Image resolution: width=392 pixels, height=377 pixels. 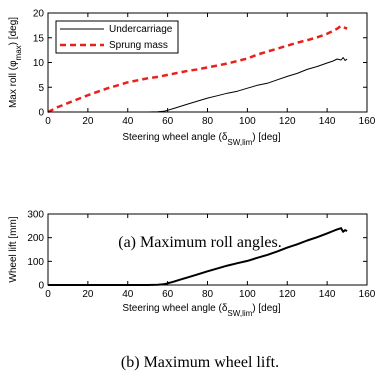 I want to click on y-tick-label: 20, so click(x=39, y=14).